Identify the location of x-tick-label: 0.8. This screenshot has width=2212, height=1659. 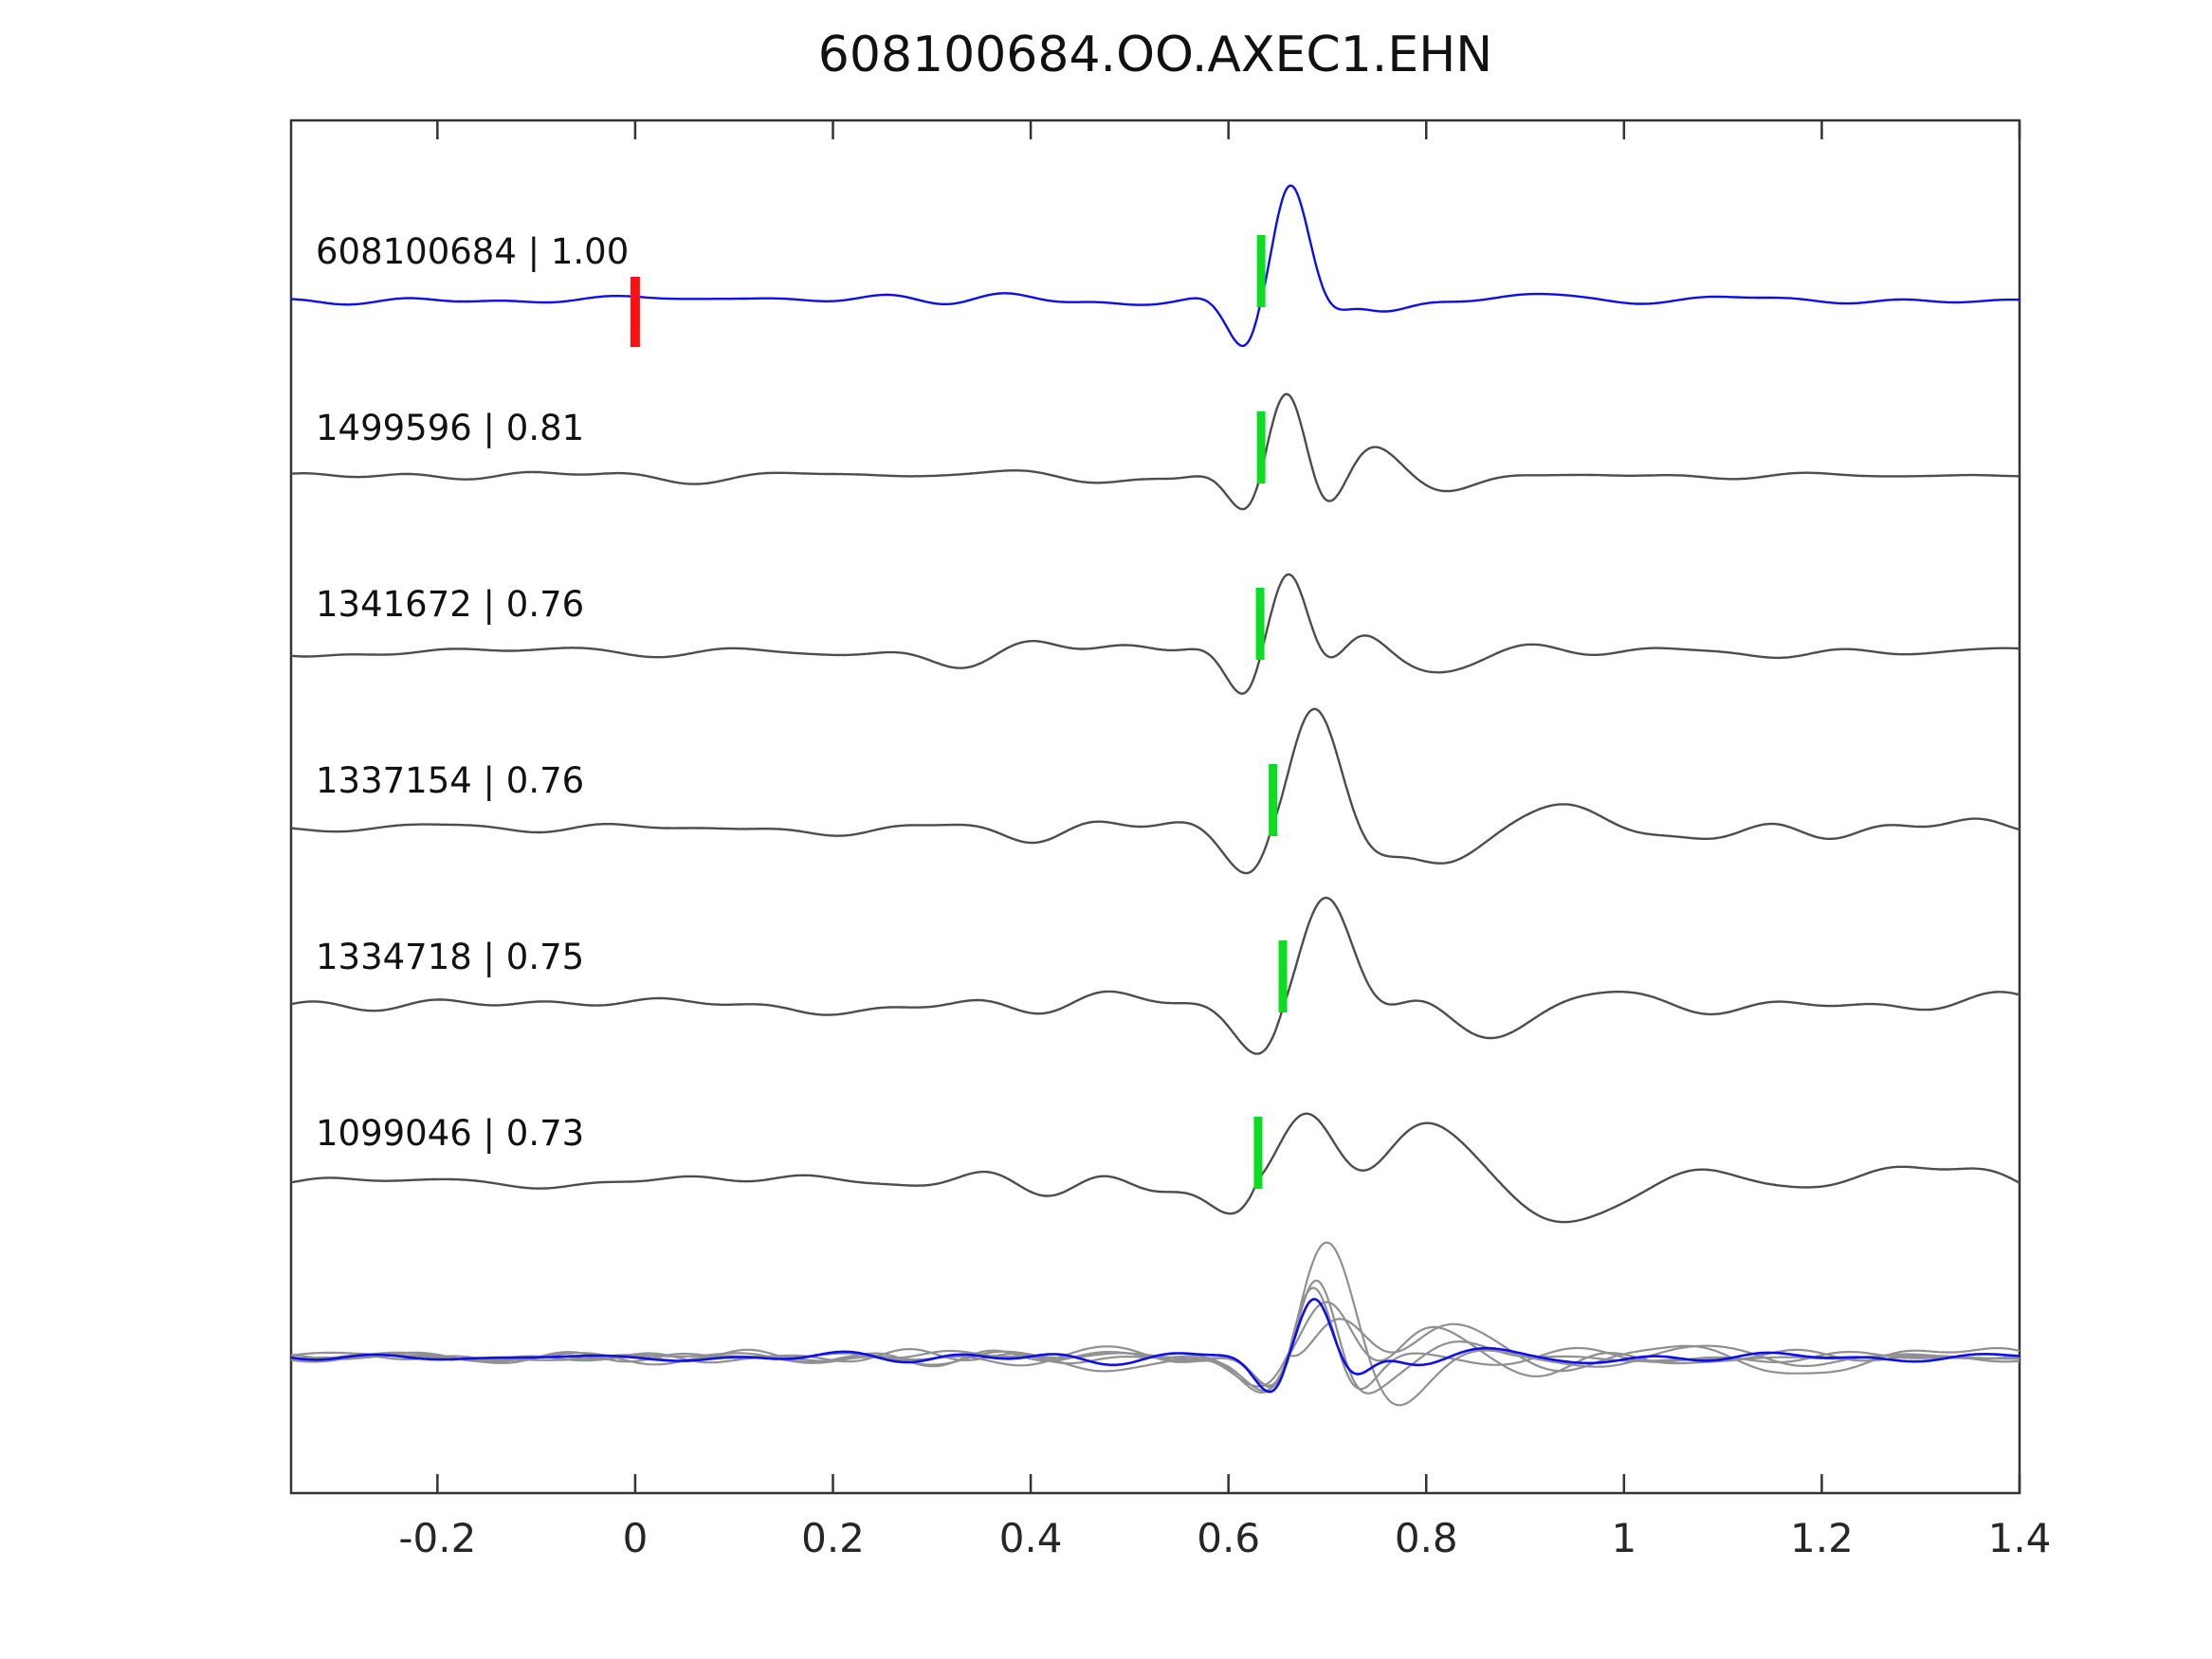
(1426, 1538).